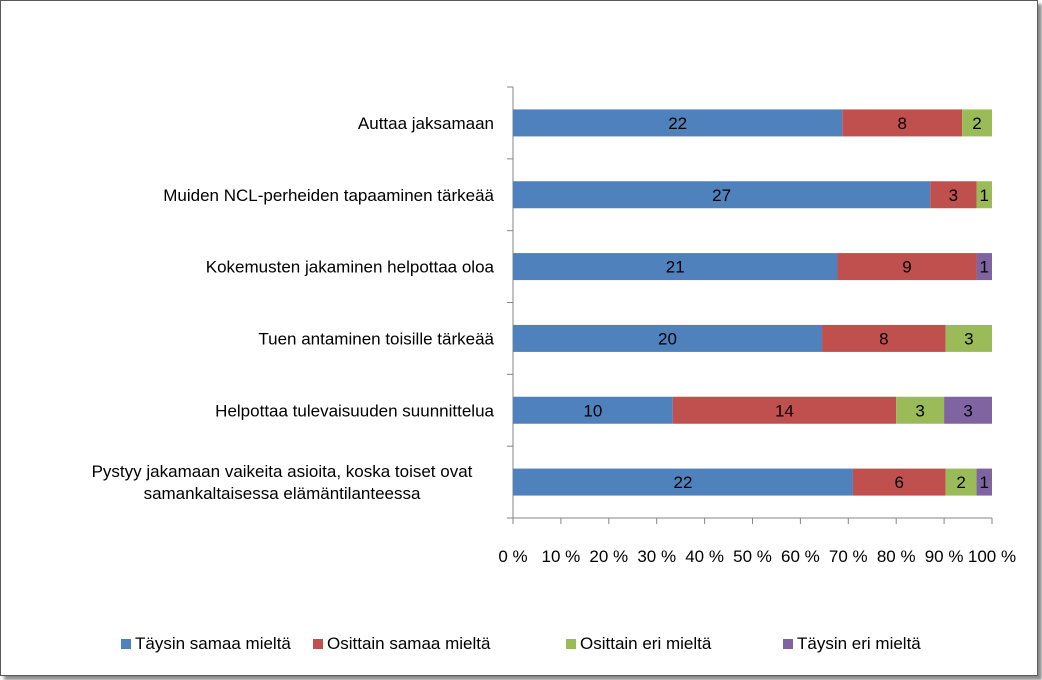 Image resolution: width=1042 pixels, height=680 pixels. I want to click on category-label-line: Tuen antaminen toisille tärkeää, so click(376, 338).